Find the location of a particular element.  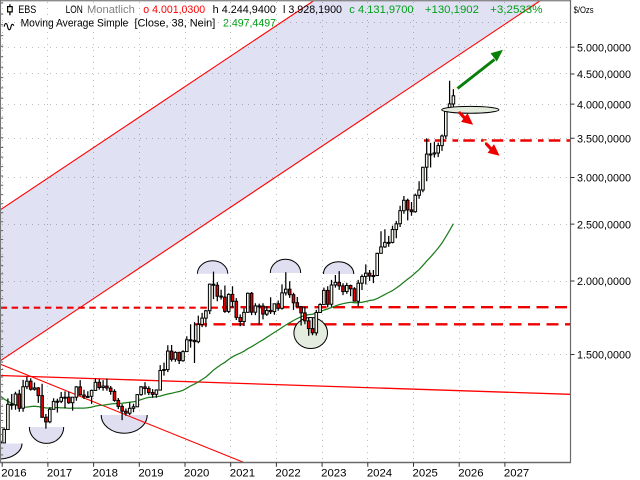

svg-text: 2023 is located at coordinates (333, 473).